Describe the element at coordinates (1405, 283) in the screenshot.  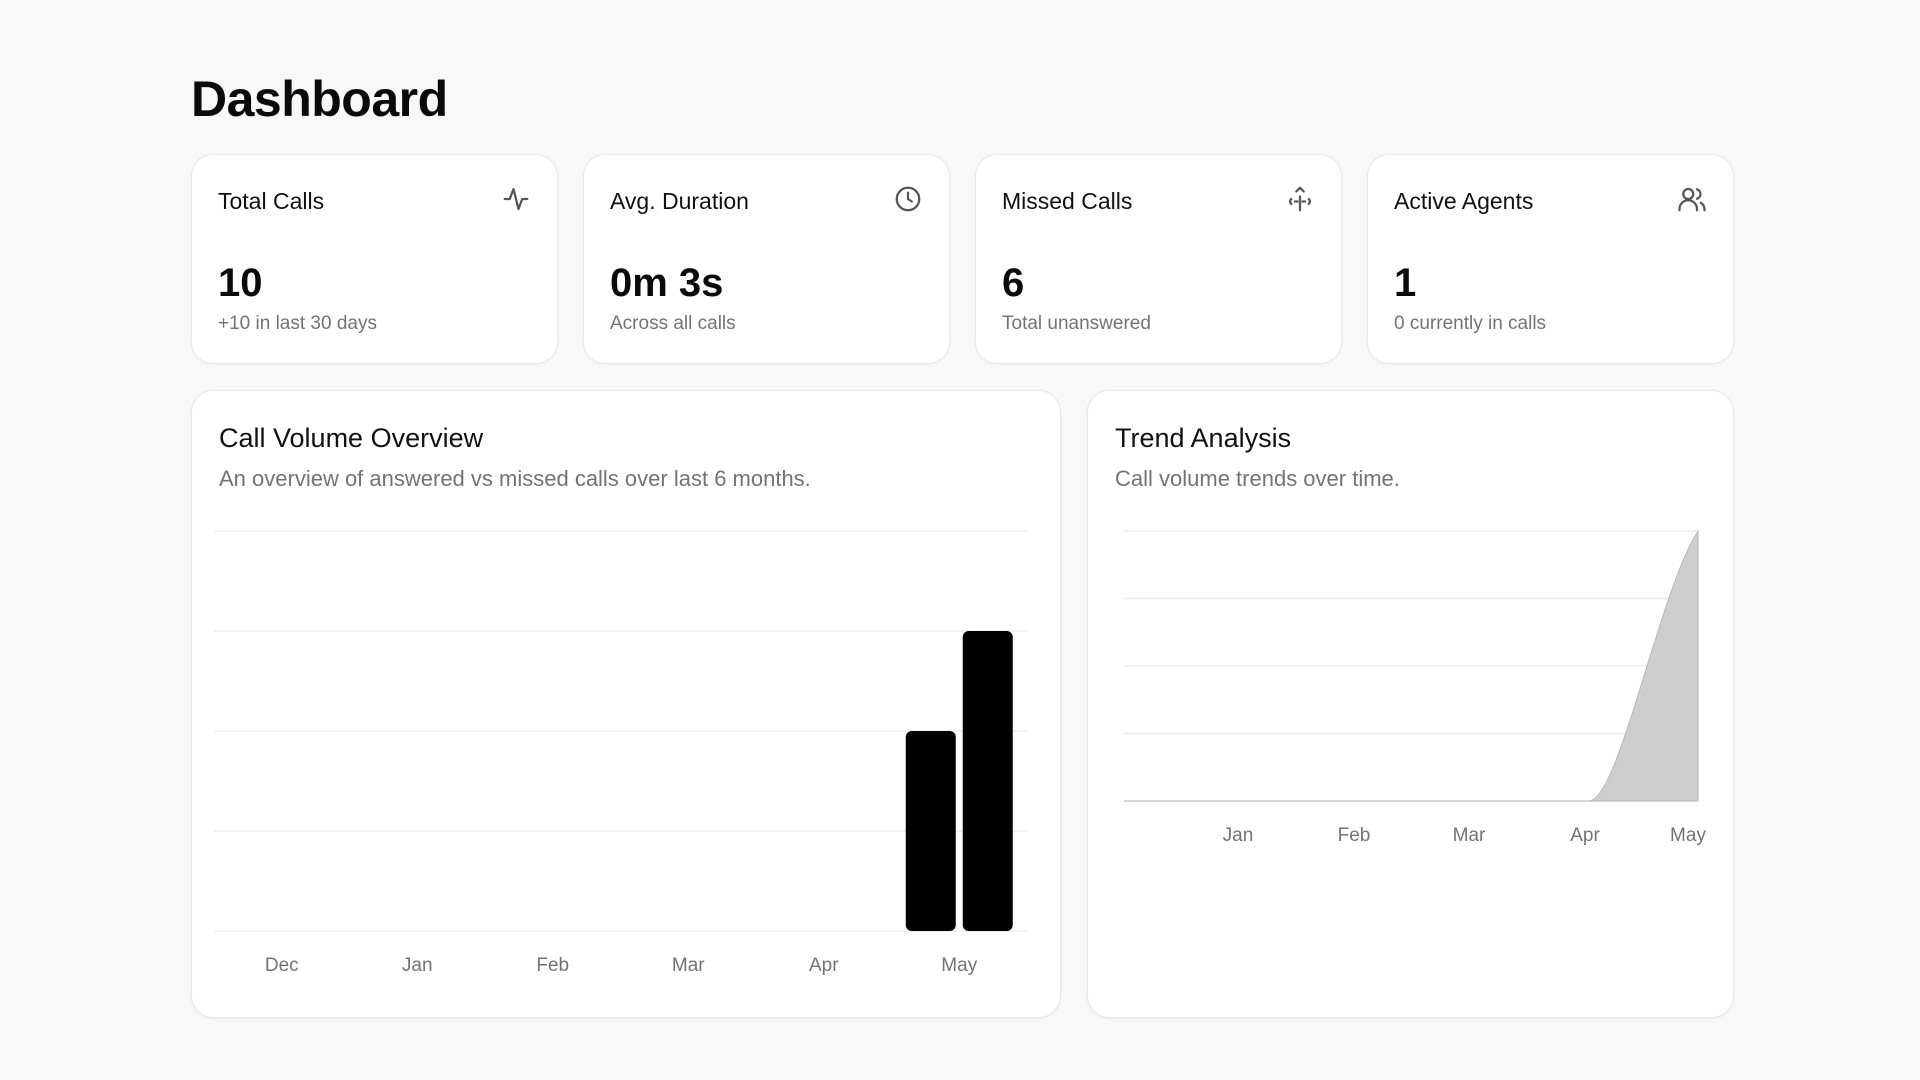
I see `stat-value: 1` at that location.